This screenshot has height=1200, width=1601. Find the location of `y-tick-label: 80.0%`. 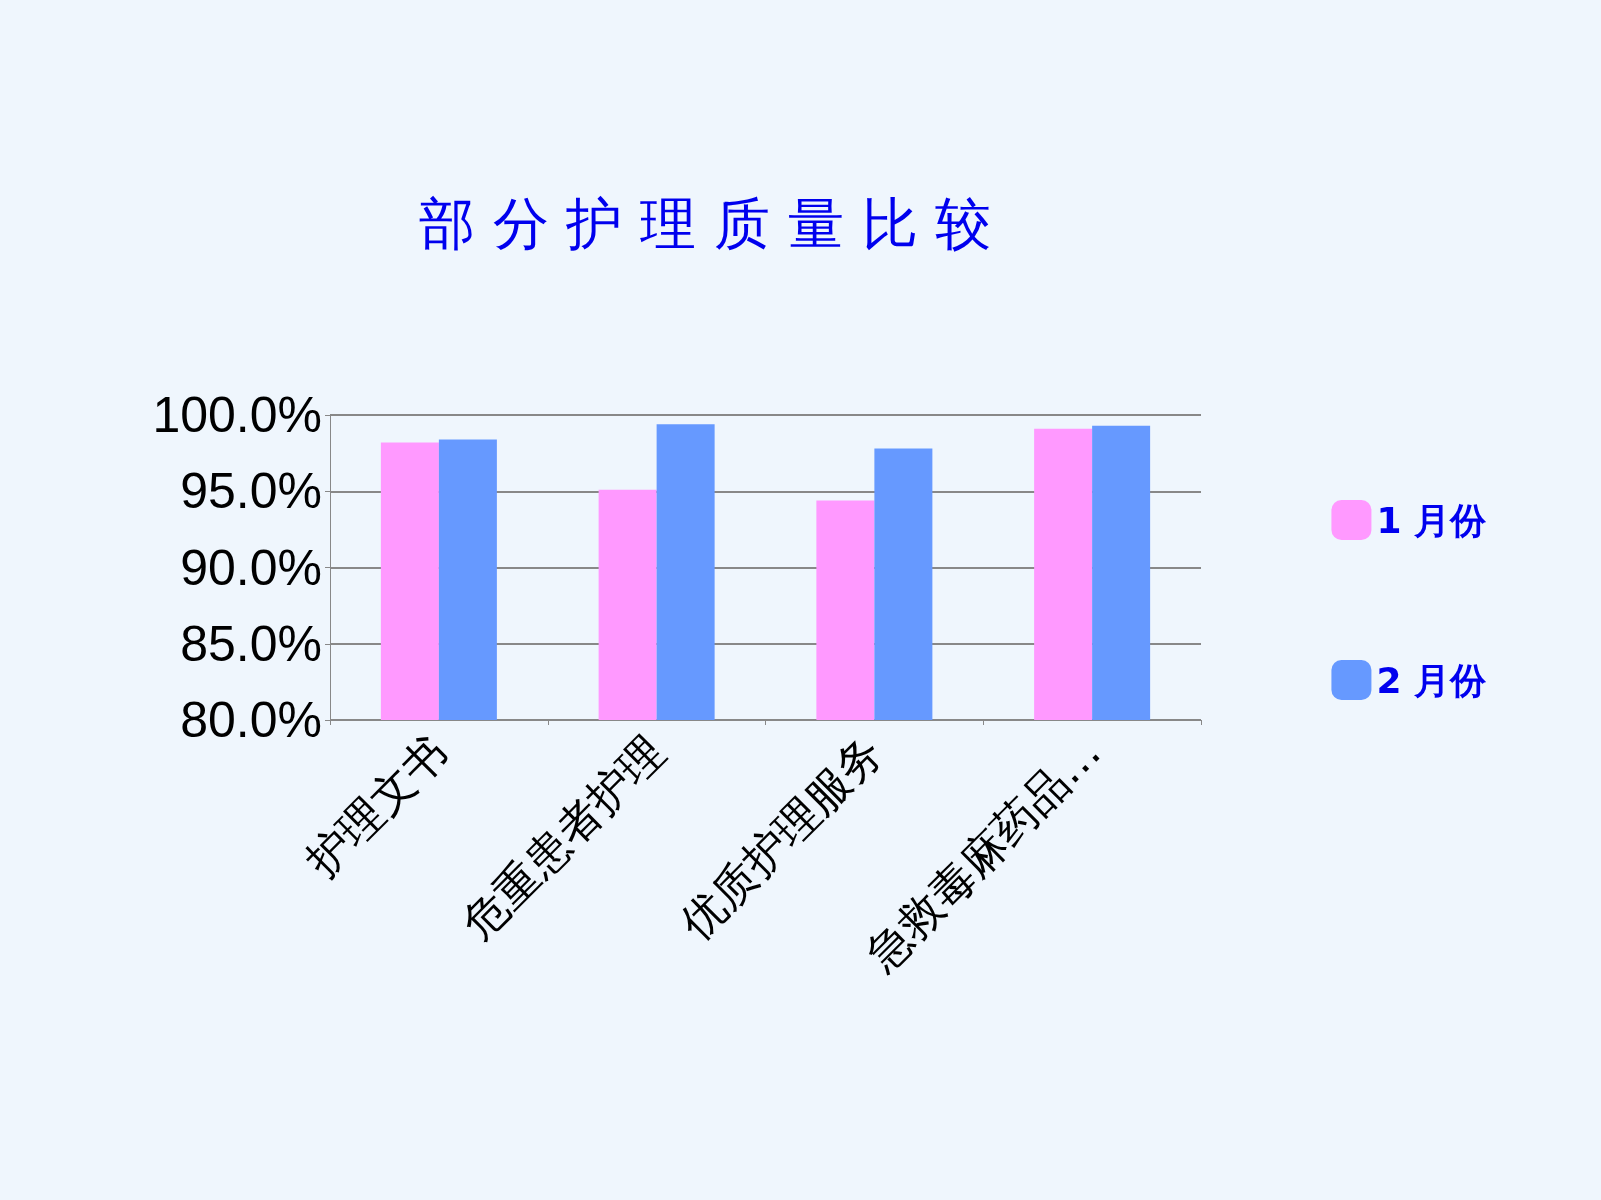

y-tick-label: 80.0% is located at coordinates (251, 720).